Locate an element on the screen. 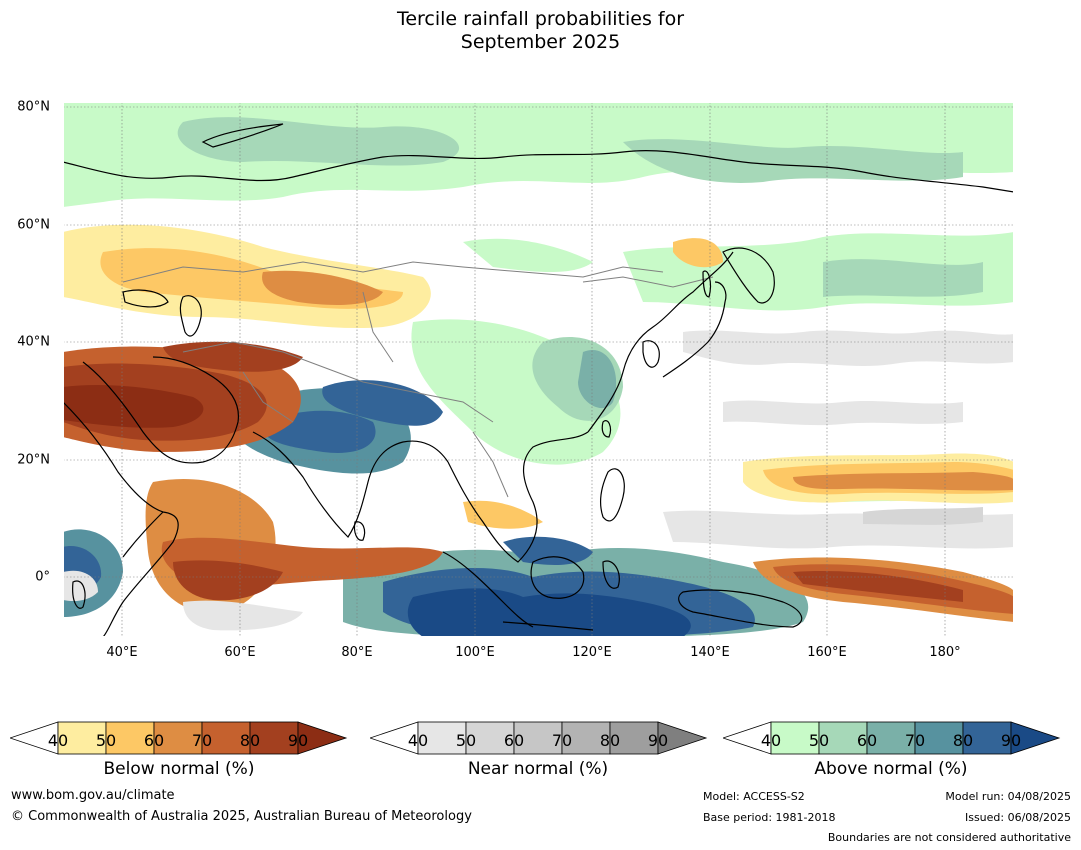 This screenshot has height=850, width=1081. above-normal-label: Above normal (%) is located at coordinates (891, 769).